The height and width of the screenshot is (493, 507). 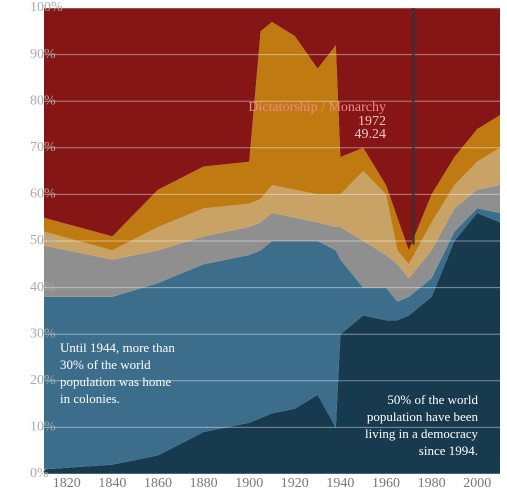 I want to click on x-tick-label: 1840, so click(x=112, y=483).